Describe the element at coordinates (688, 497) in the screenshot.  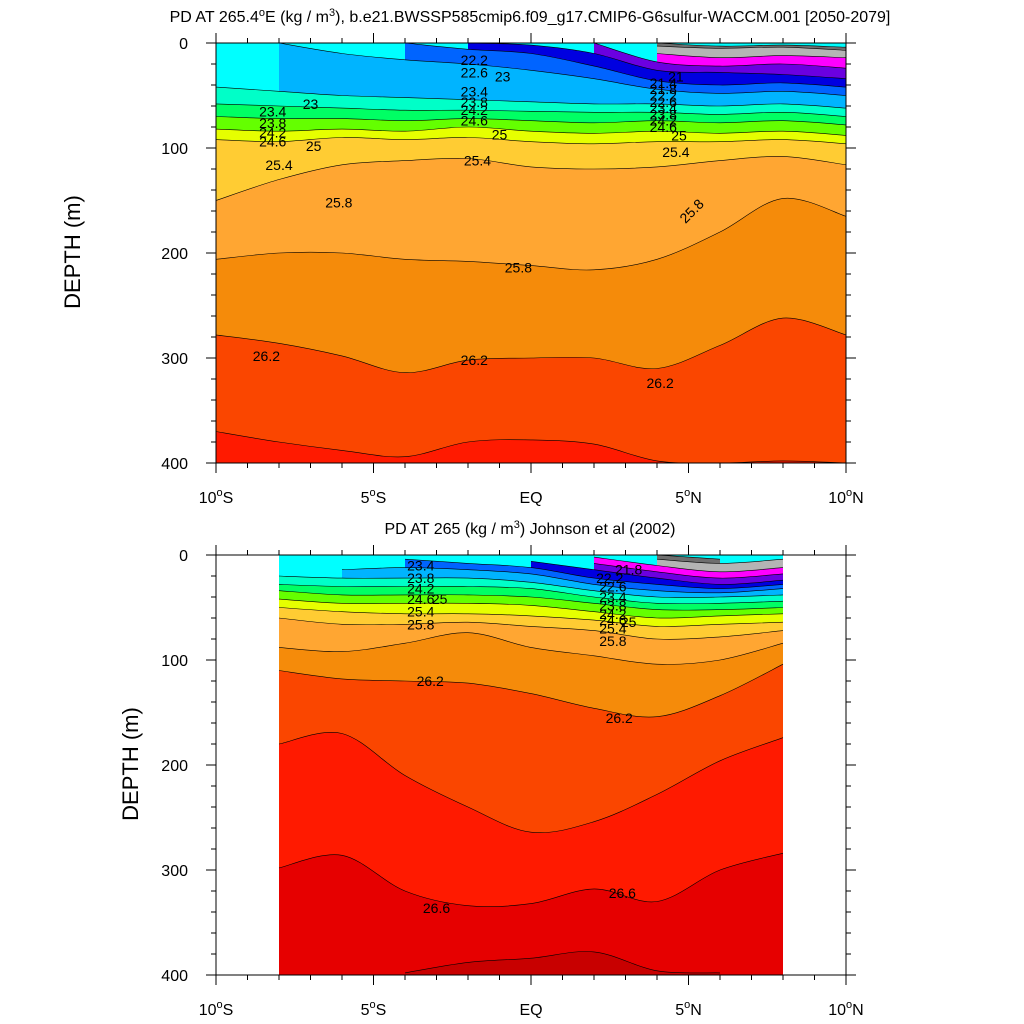
I see `x-tick-label: 5oN` at that location.